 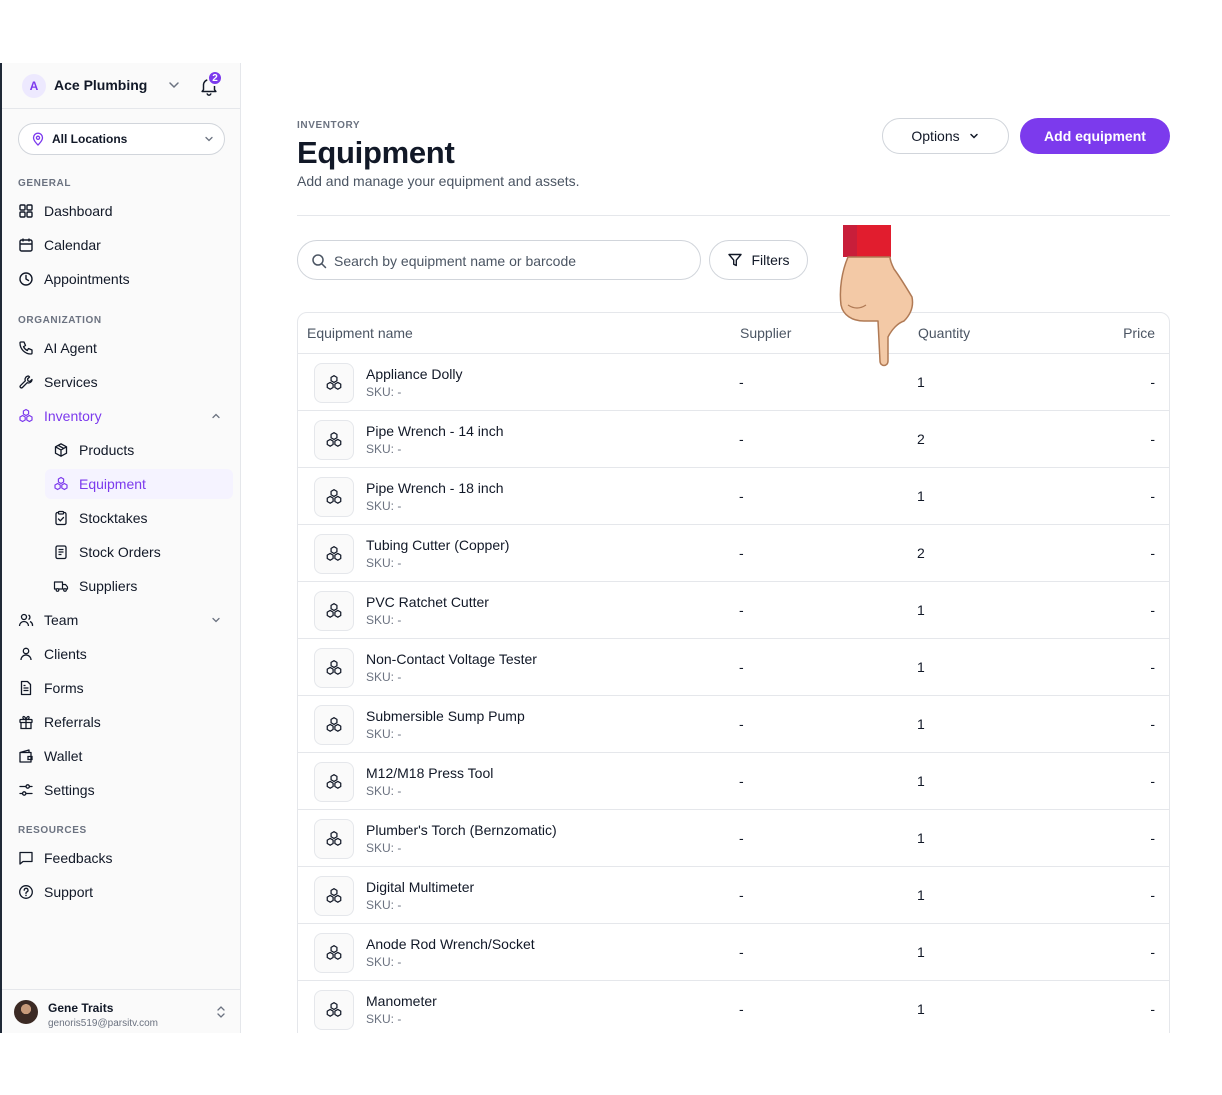 I want to click on gift-icon, so click(x=26, y=722).